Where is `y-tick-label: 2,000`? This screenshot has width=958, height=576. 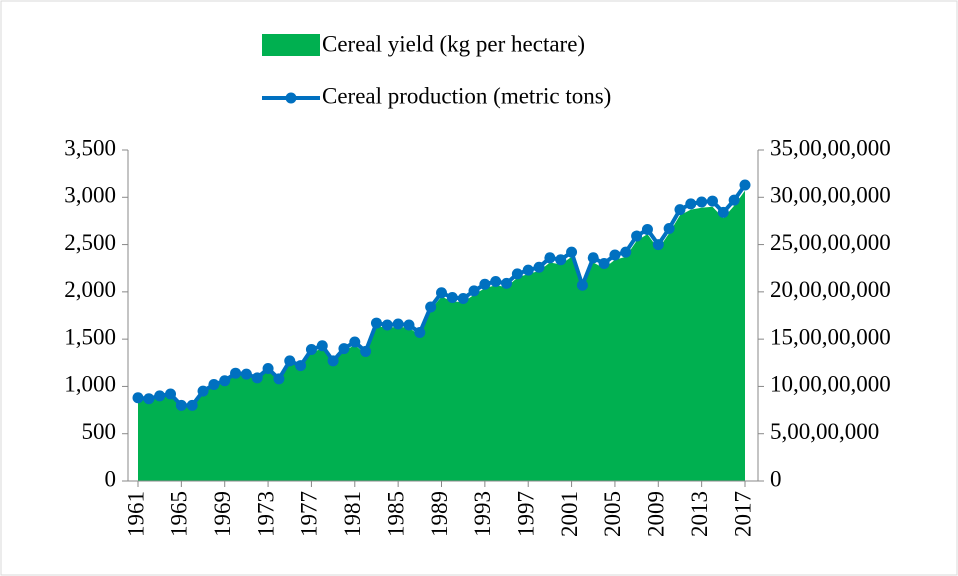 y-tick-label: 2,000 is located at coordinates (90, 289).